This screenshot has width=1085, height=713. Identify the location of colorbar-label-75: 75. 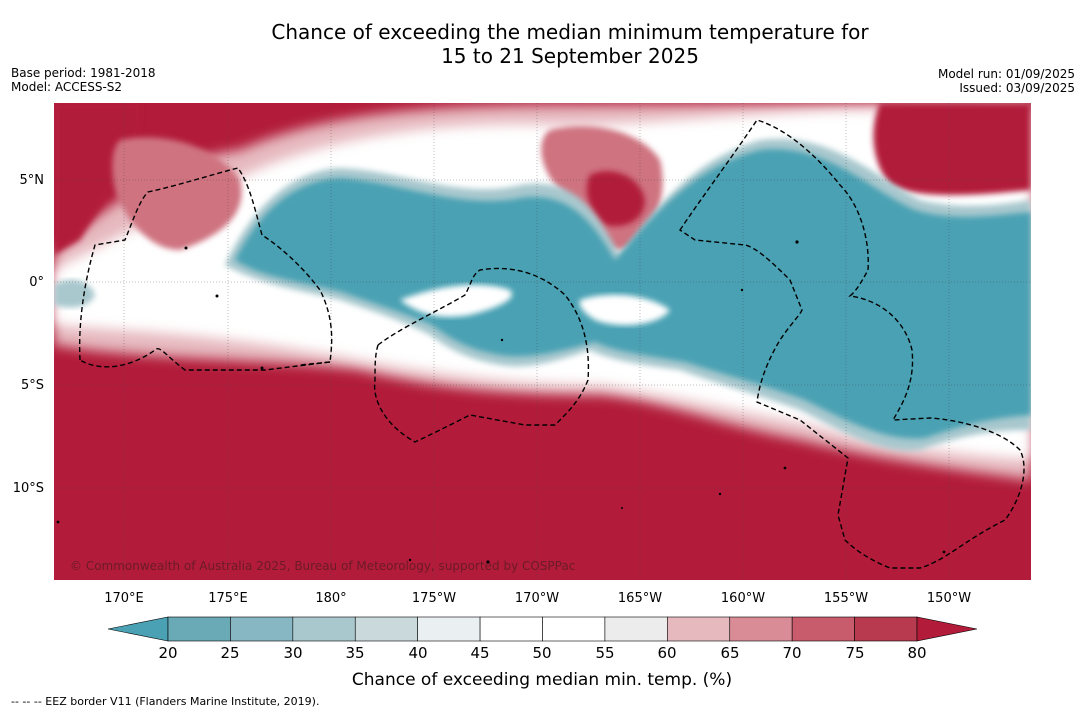
(854, 653).